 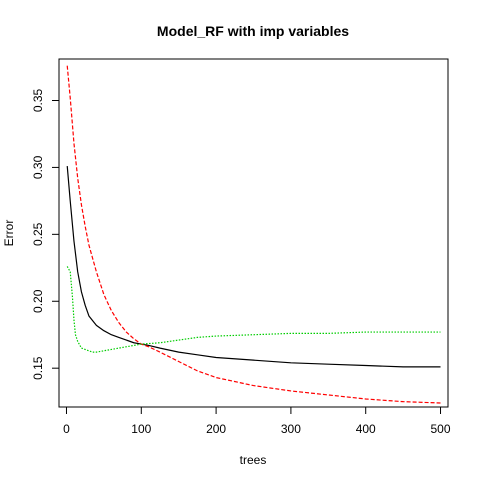 What do you see at coordinates (38, 368) in the screenshot?
I see `y-tick-label: 0.15` at bounding box center [38, 368].